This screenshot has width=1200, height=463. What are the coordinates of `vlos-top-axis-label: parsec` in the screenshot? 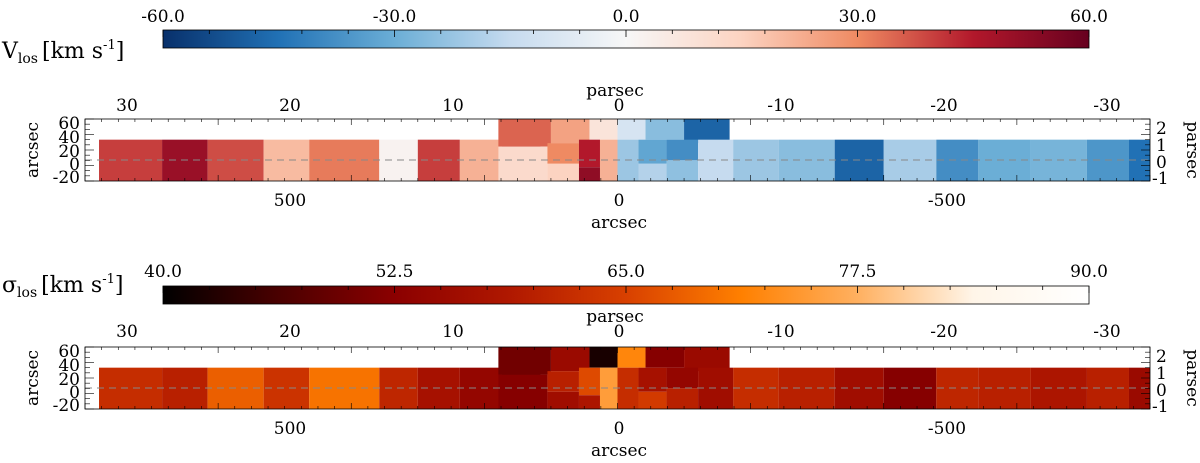 It's located at (614, 91).